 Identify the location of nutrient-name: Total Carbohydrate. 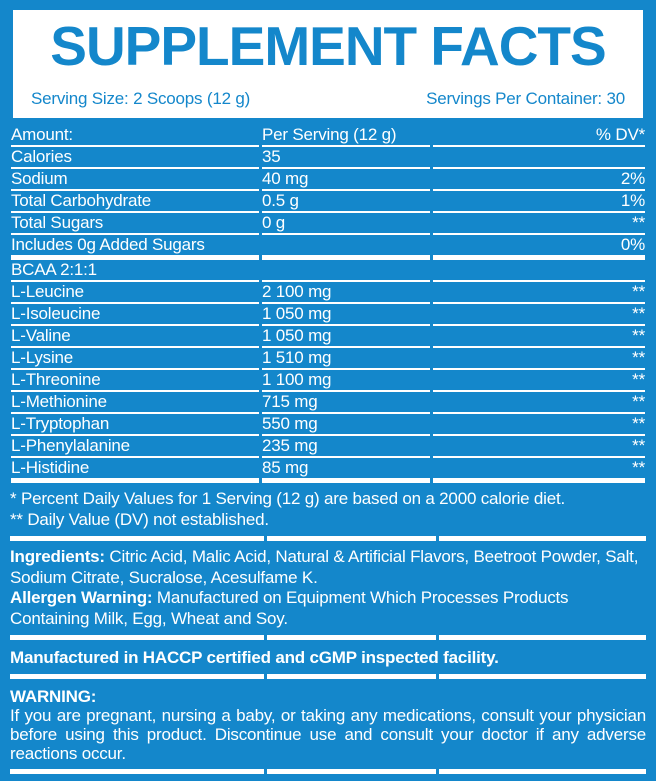
(135, 202).